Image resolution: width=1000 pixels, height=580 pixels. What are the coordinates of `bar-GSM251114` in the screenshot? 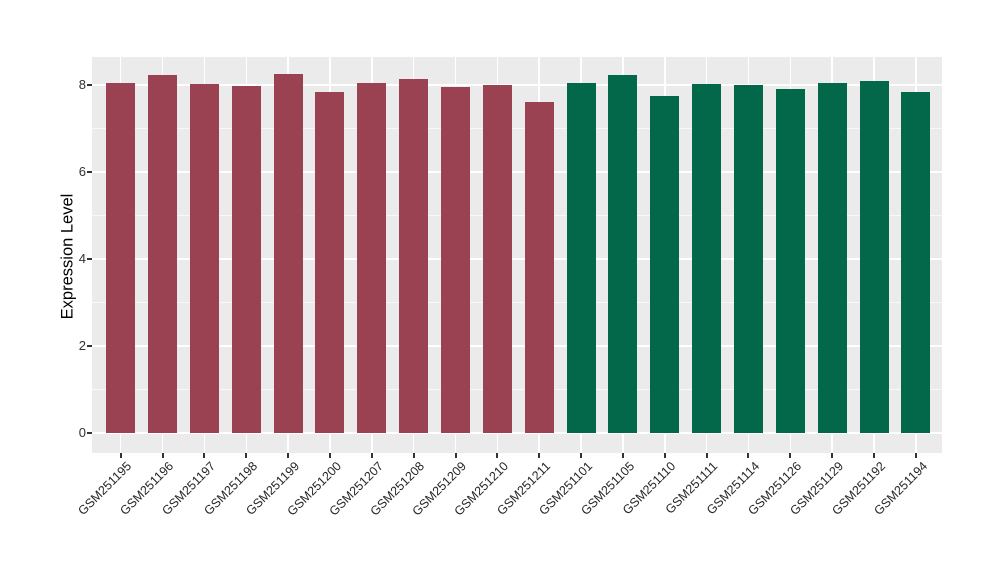 It's located at (748, 259).